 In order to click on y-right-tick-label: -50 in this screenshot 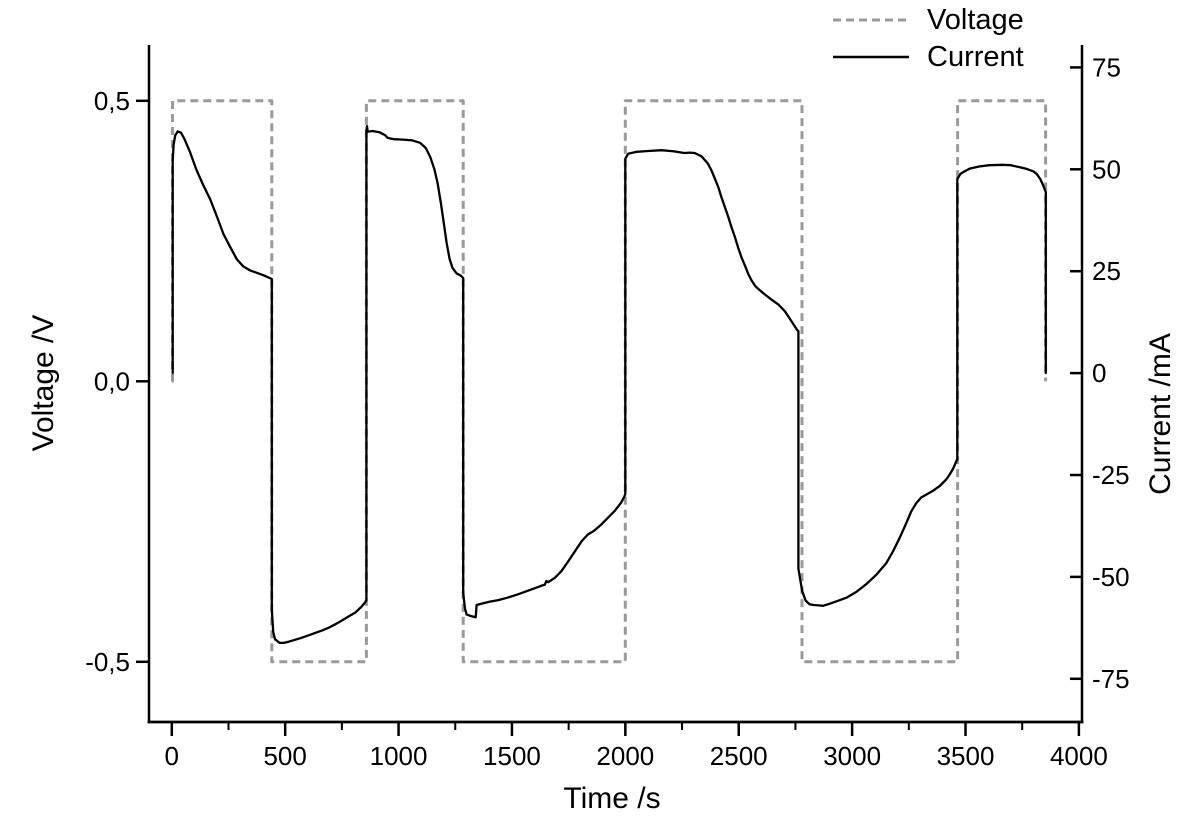, I will do `click(1111, 577)`.